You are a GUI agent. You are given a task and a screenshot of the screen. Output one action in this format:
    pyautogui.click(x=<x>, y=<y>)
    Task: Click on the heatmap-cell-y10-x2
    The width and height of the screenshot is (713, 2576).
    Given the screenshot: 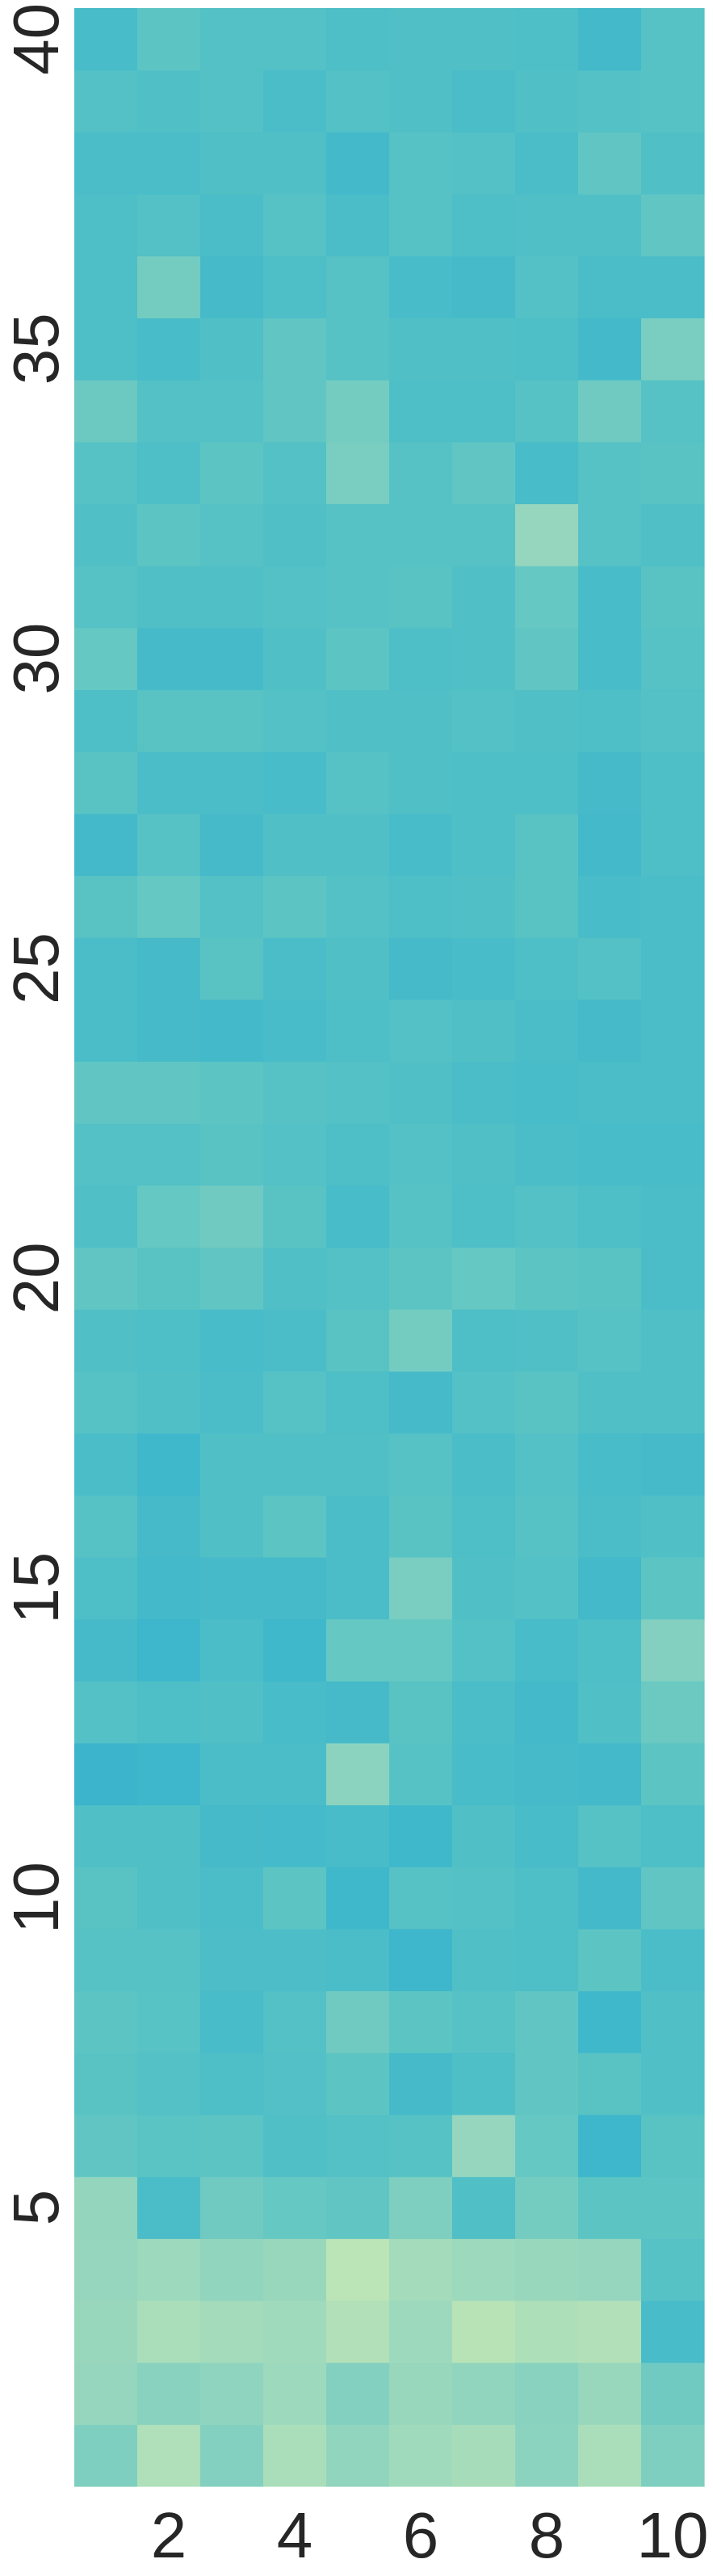 What is the action you would take?
    pyautogui.click(x=169, y=1898)
    